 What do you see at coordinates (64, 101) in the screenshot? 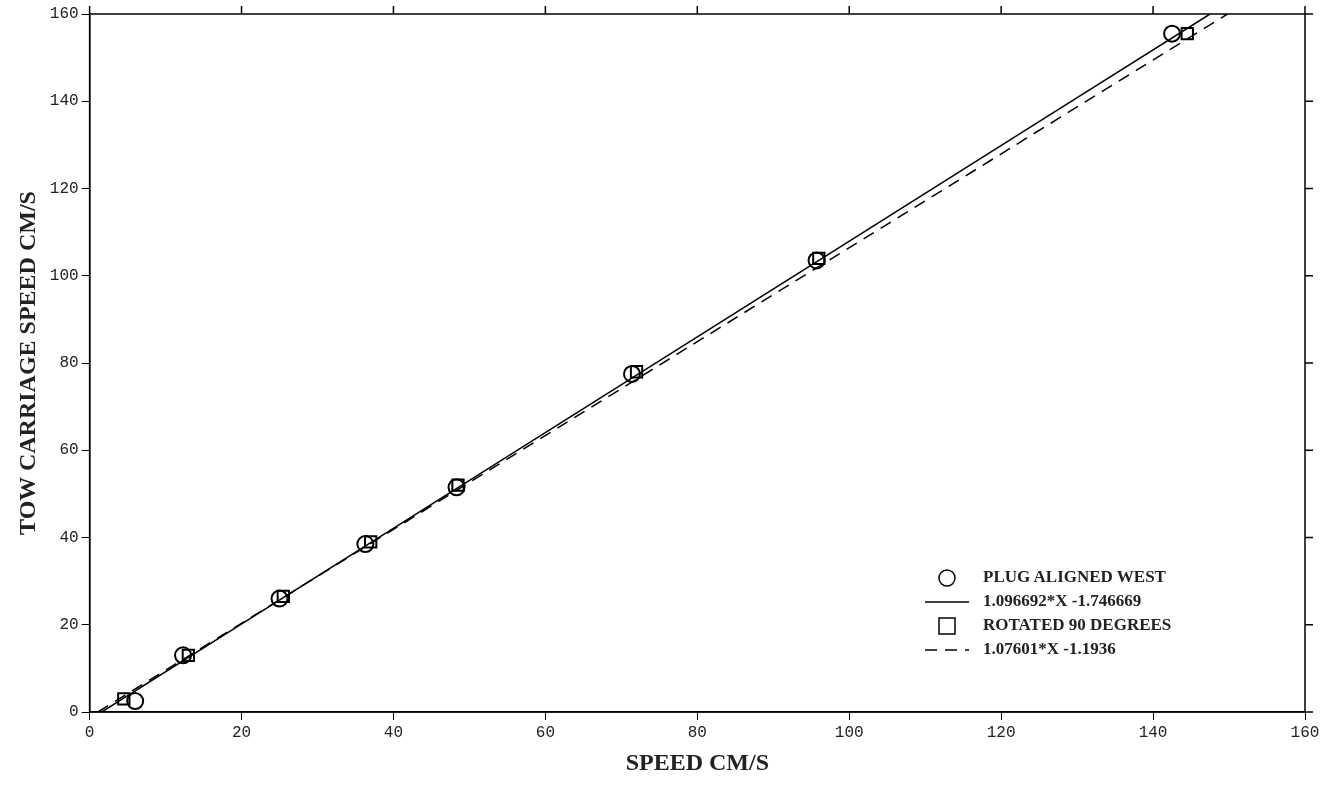
I see `y-tick-label: 140` at bounding box center [64, 101].